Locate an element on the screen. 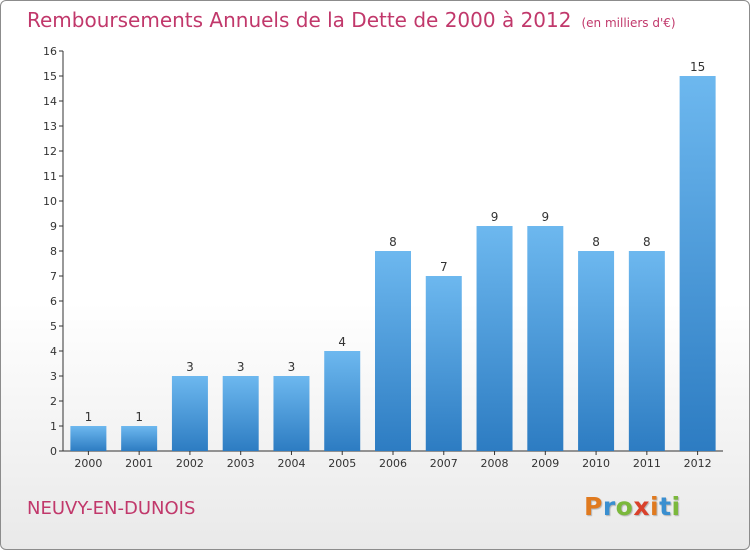 The height and width of the screenshot is (550, 750). x-tick-label: 2006 is located at coordinates (393, 463).